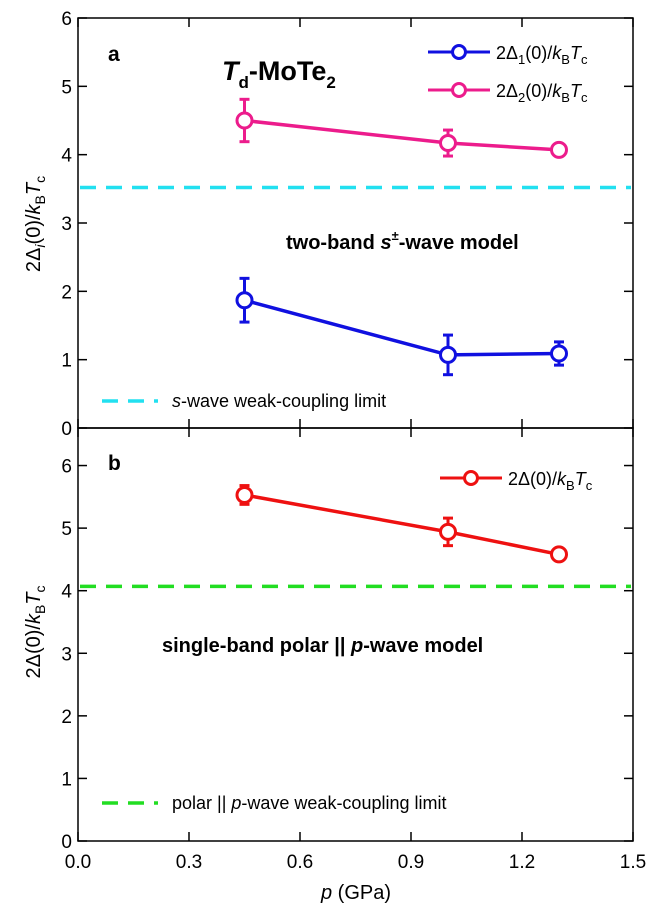 The width and height of the screenshot is (655, 915). Describe the element at coordinates (66, 654) in the screenshot. I see `panel-b-y-tick-label: 3` at that location.